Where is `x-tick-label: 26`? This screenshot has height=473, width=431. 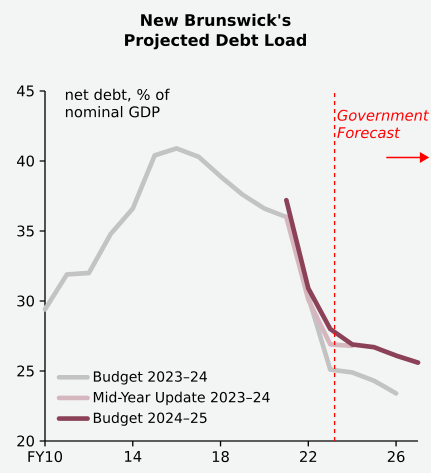 x-tick-label: 26 is located at coordinates (396, 456).